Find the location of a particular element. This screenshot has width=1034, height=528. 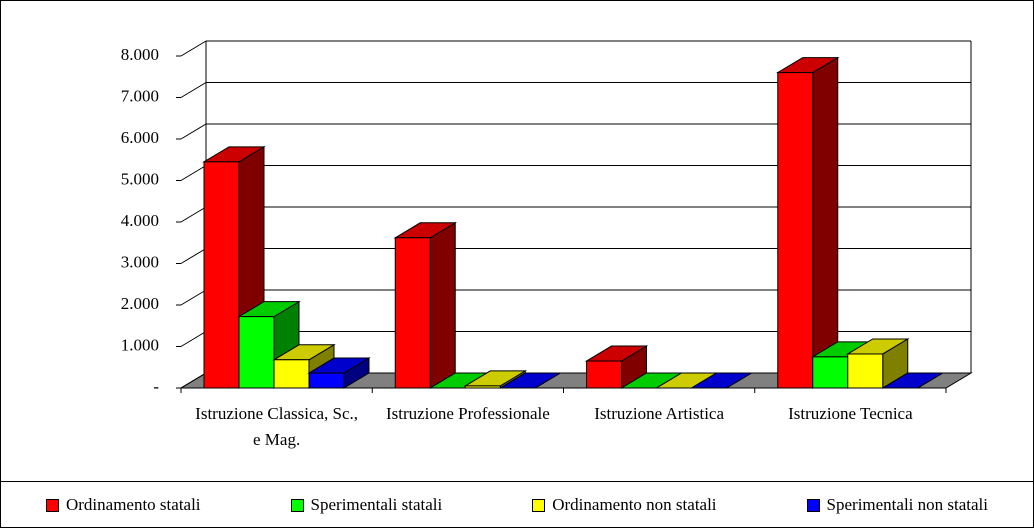

y-tick-label: 4.000 is located at coordinates (140, 220).